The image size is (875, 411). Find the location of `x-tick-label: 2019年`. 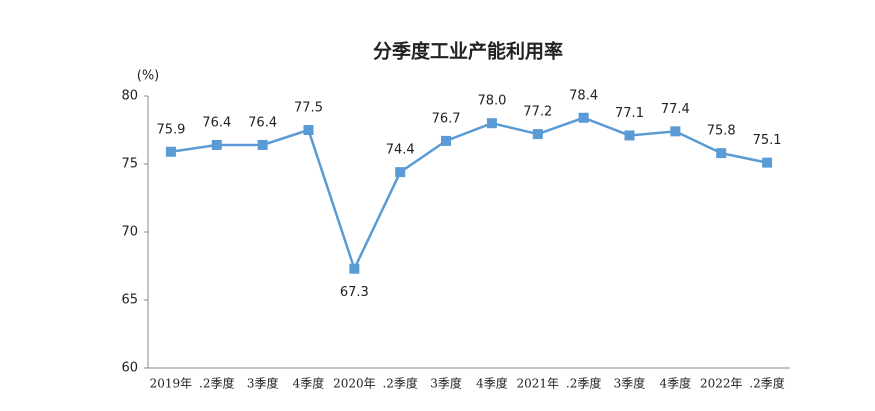

x-tick-label: 2019年 is located at coordinates (171, 384).